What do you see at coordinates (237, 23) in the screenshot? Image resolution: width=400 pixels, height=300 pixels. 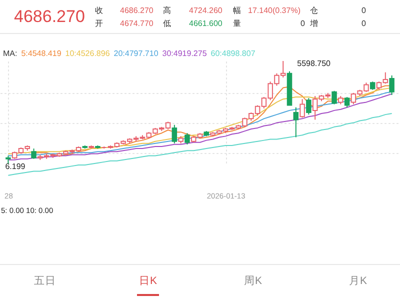 I see `text: 量` at bounding box center [237, 23].